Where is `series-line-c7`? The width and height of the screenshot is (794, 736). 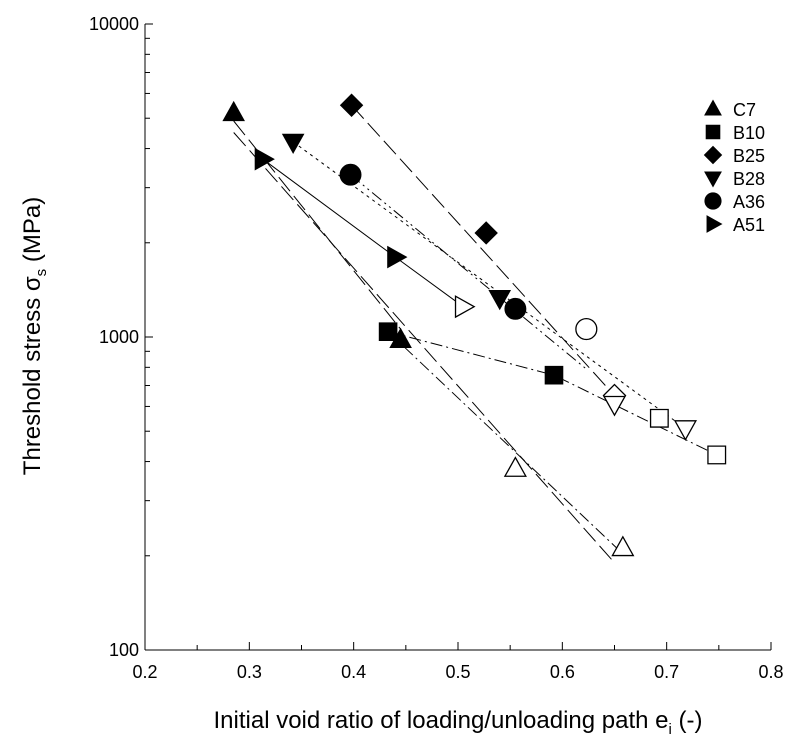 series-line-c7 is located at coordinates (317, 225).